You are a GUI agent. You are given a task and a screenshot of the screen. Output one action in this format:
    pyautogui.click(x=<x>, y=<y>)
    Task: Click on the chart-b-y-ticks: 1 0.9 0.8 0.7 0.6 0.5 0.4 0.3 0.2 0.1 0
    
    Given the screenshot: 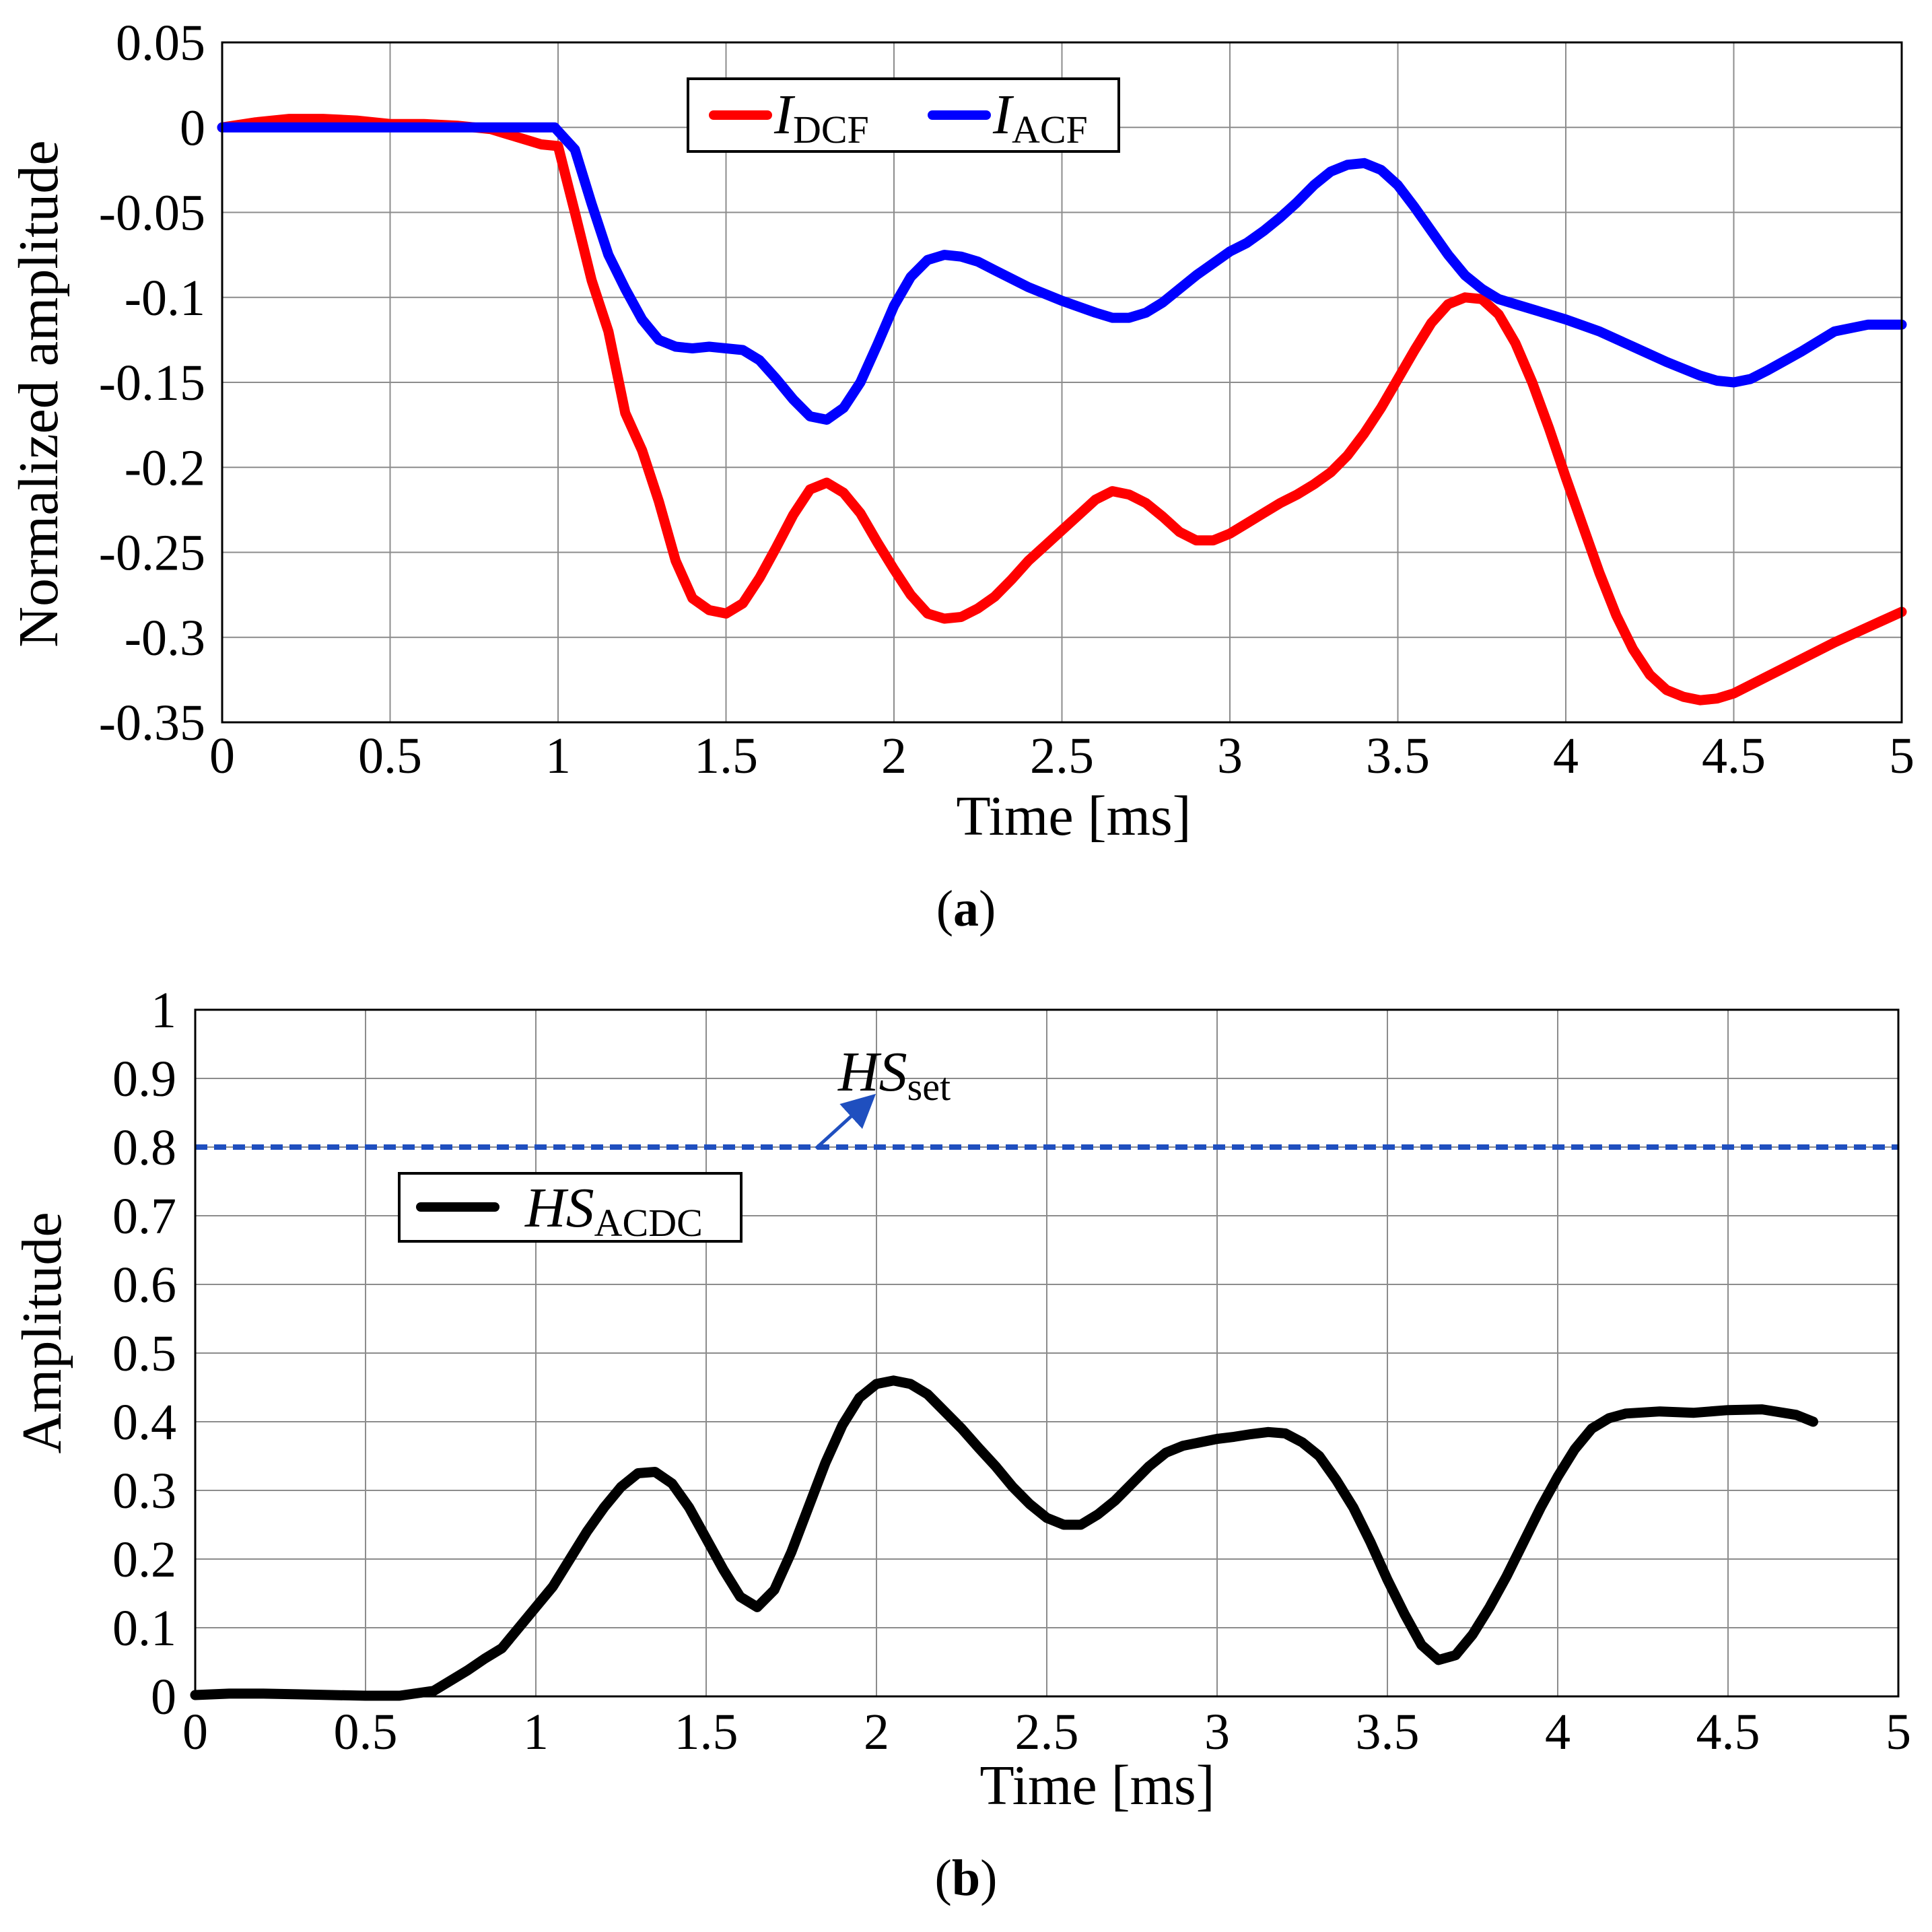 What is the action you would take?
    pyautogui.click(x=144, y=1353)
    